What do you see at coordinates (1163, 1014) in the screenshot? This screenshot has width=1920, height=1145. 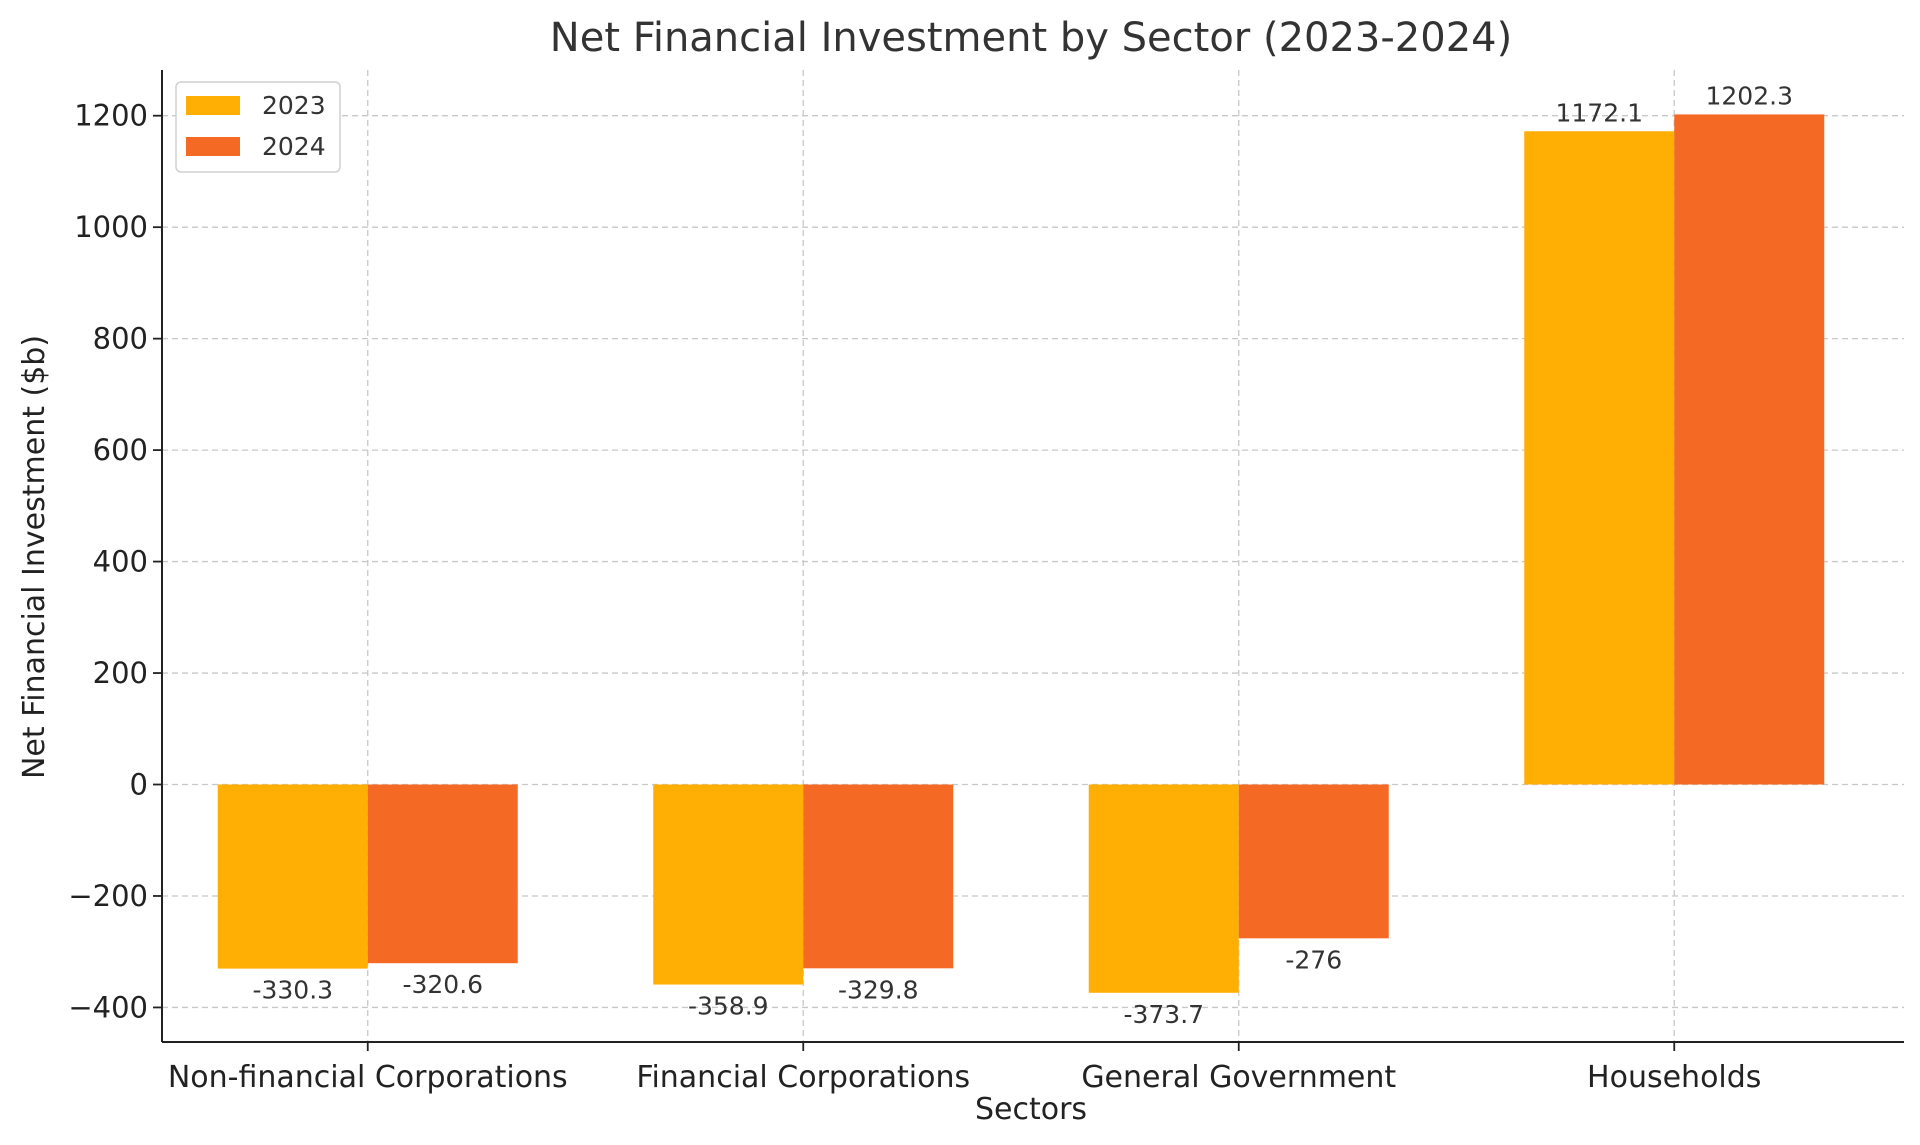 I see `bar-value-label: -373.7` at bounding box center [1163, 1014].